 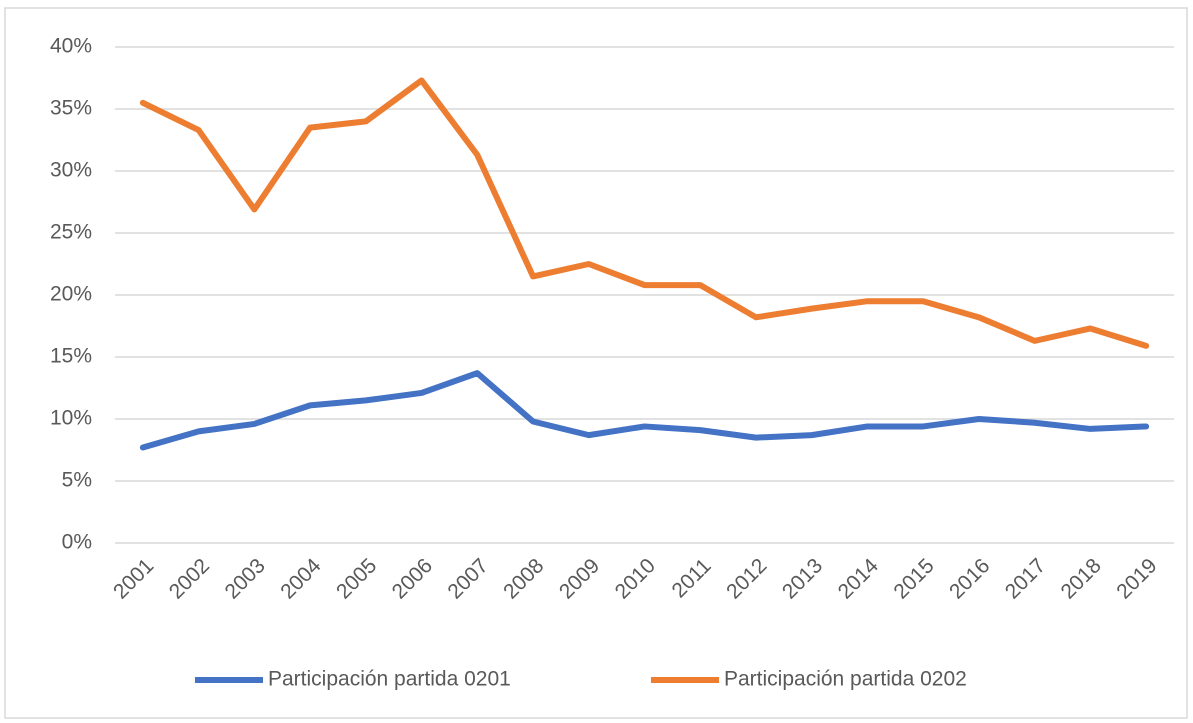 What do you see at coordinates (71, 294) in the screenshot?
I see `y-tick-label: 20%` at bounding box center [71, 294].